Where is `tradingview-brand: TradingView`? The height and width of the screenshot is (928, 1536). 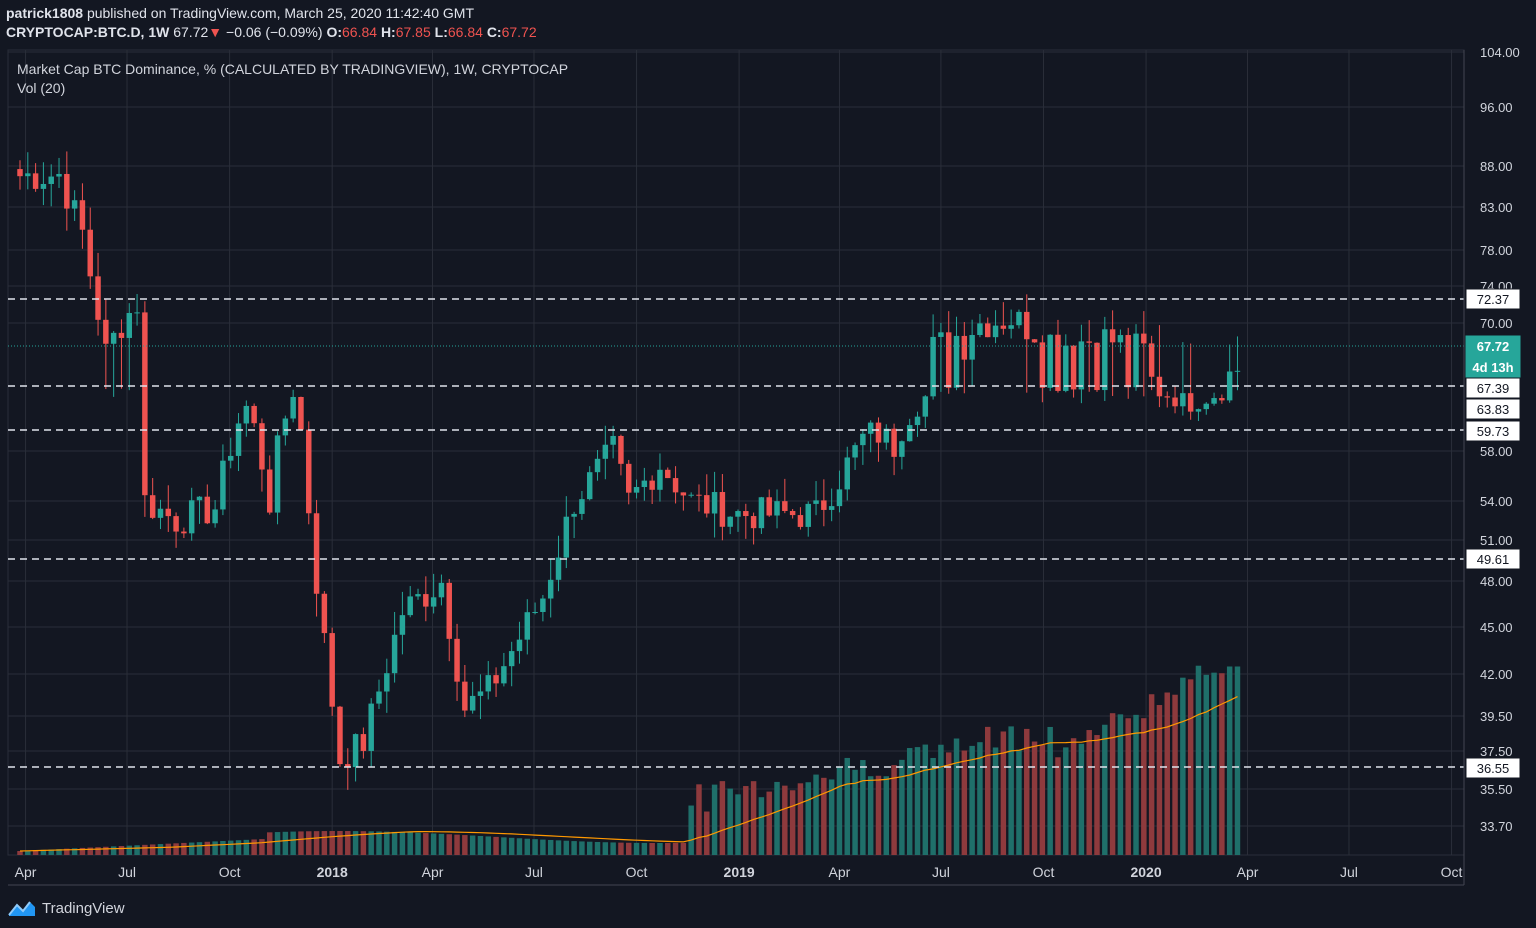
tradingview-brand: TradingView is located at coordinates (66, 908).